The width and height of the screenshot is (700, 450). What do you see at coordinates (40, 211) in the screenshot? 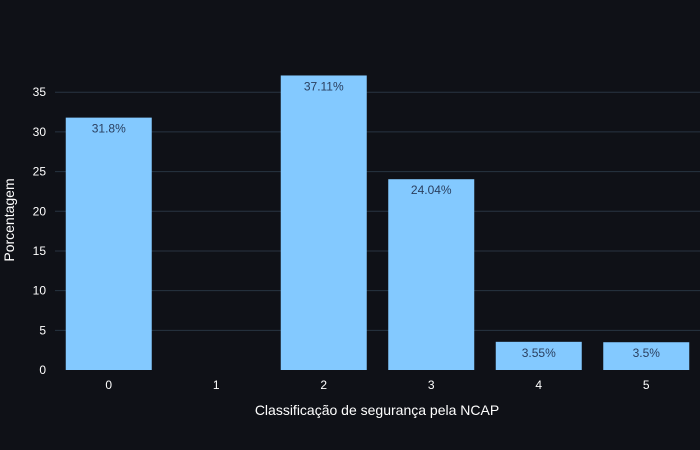
I see `y-tick-label: 20` at bounding box center [40, 211].